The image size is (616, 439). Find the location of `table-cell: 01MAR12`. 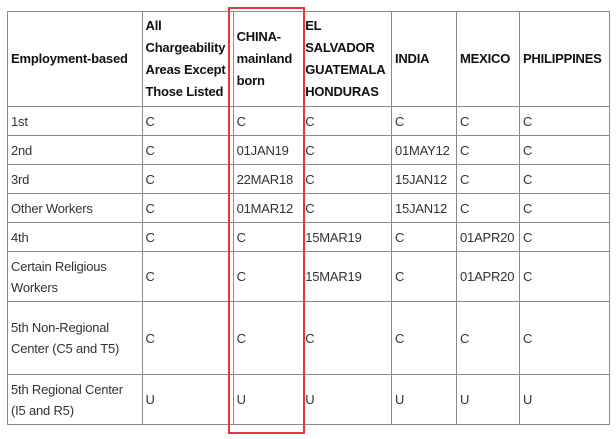

table-cell: 01MAR12 is located at coordinates (269, 208).